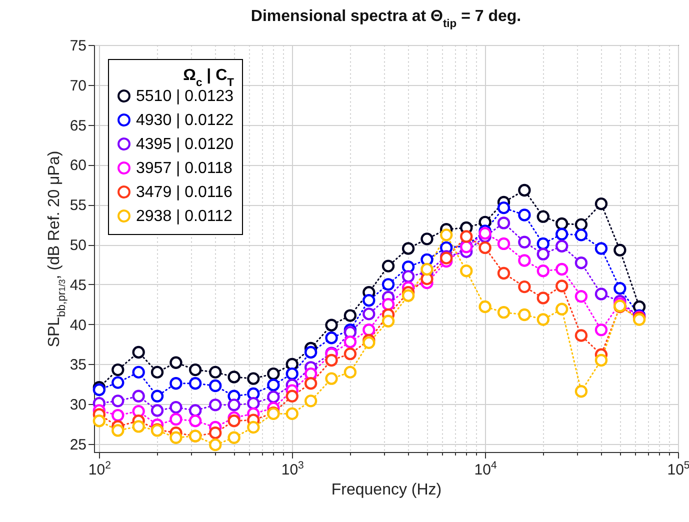  What do you see at coordinates (208, 78) in the screenshot?
I see `legend-title: Ω$_{c}$ | C$_{T}$` at bounding box center [208, 78].